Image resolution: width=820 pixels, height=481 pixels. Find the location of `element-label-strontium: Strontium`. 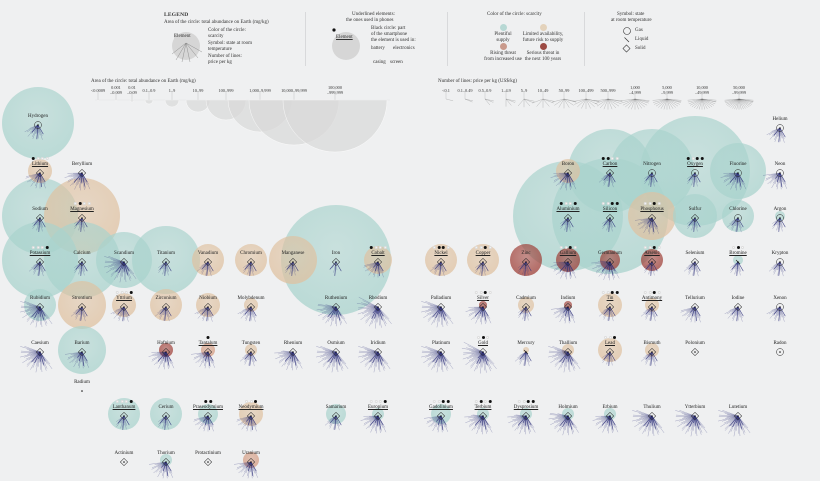

element-label-strontium: Strontium is located at coordinates (82, 298).